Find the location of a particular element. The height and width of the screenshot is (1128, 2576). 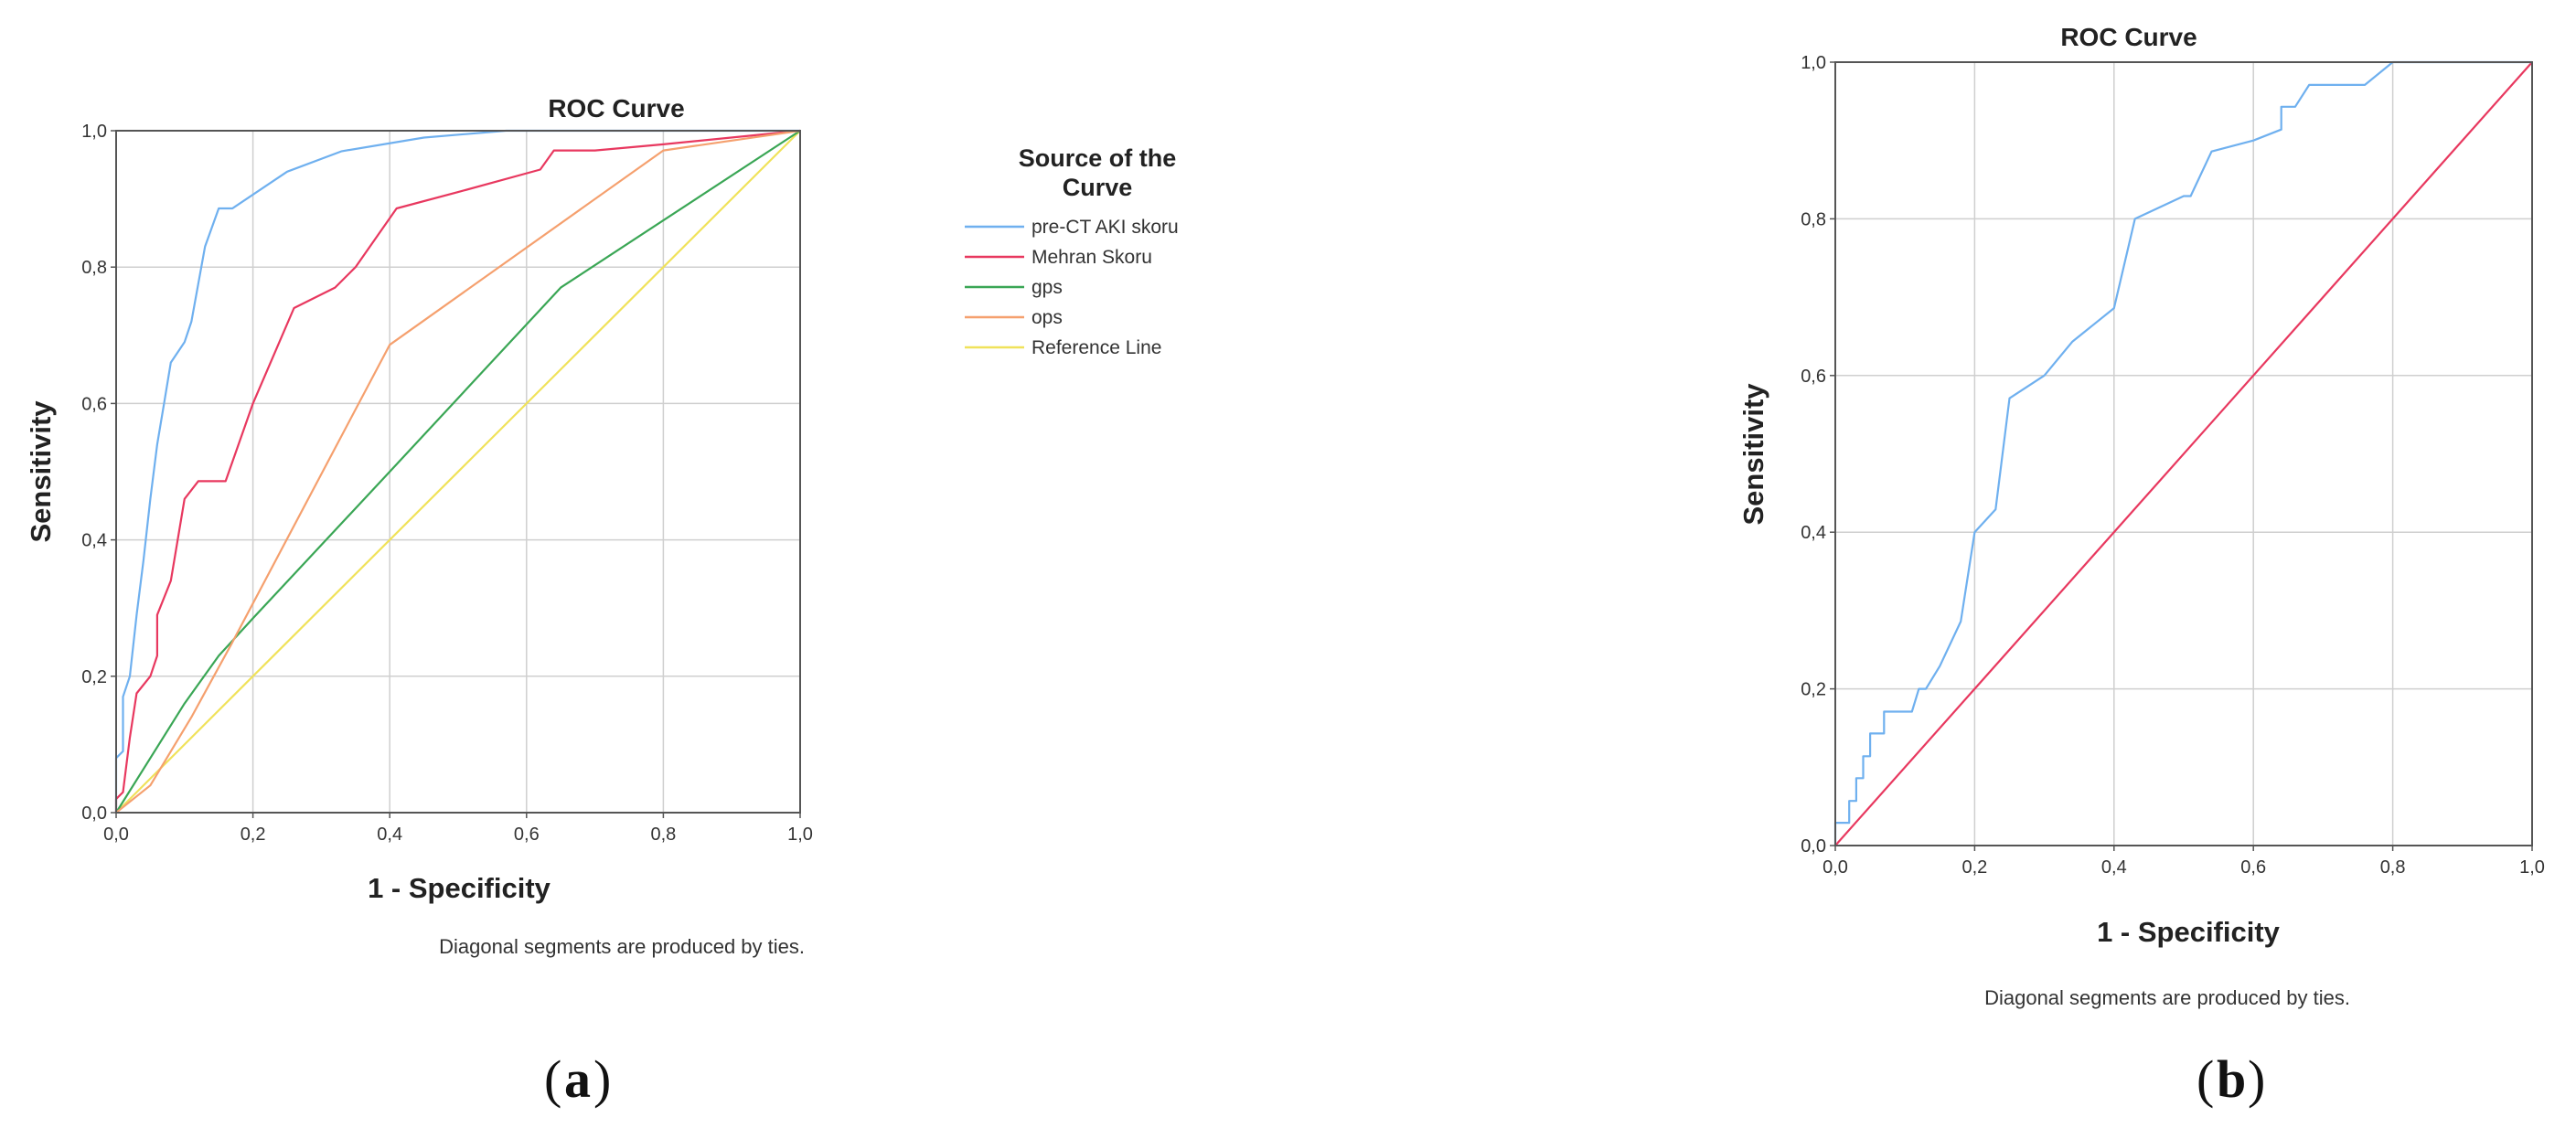

caption-open-a: ( is located at coordinates (552, 1079).